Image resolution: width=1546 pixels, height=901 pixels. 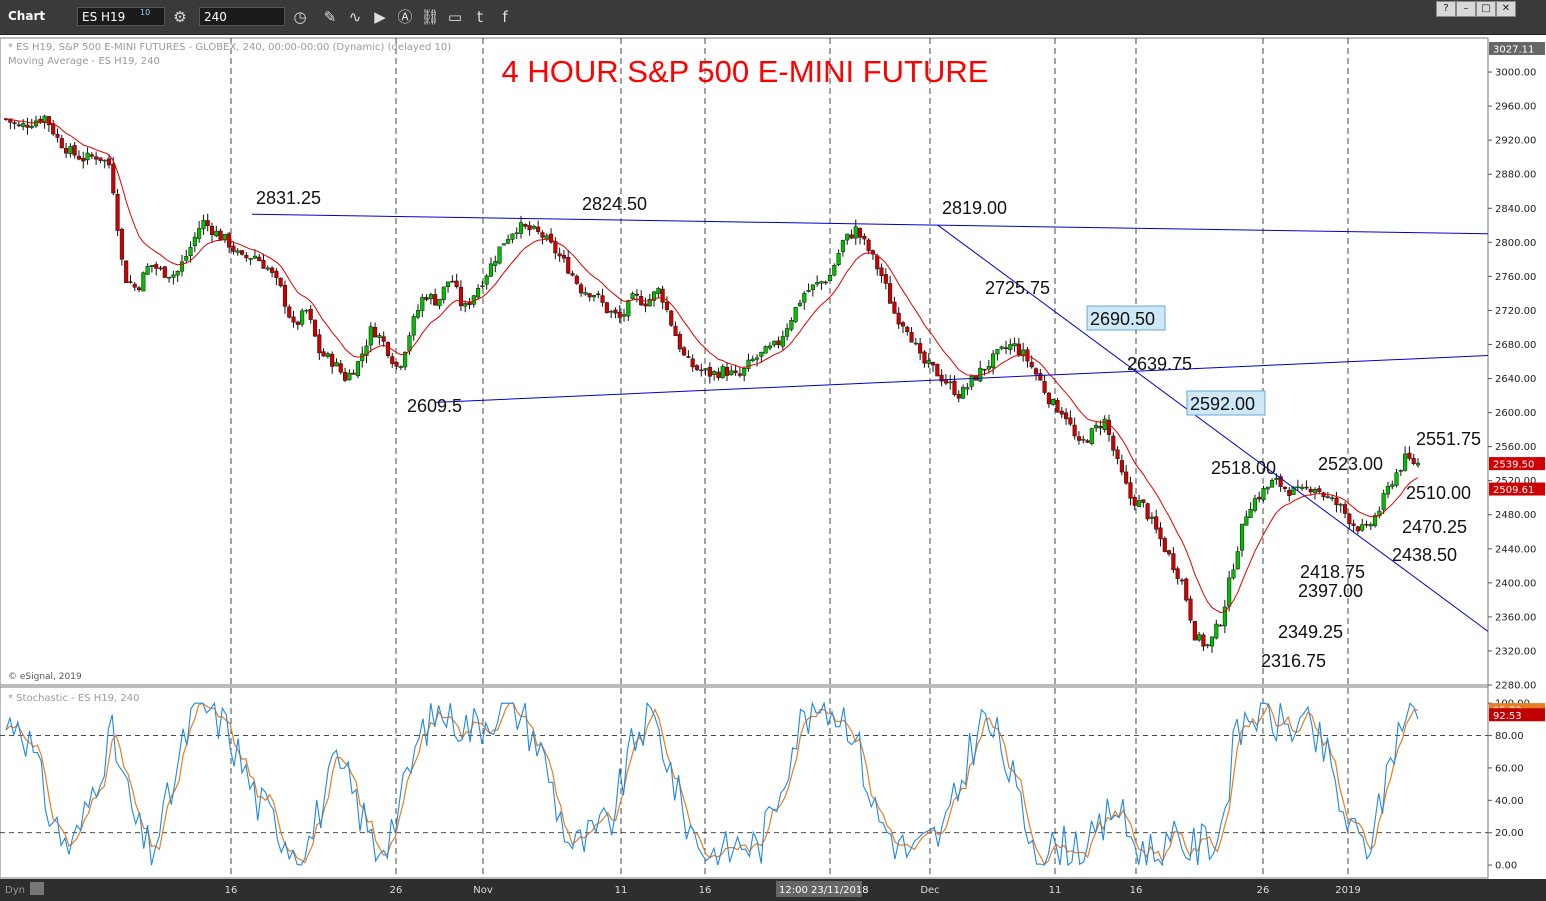 What do you see at coordinates (121, 16) in the screenshot?
I see `symbol-input: ES H19 10` at bounding box center [121, 16].